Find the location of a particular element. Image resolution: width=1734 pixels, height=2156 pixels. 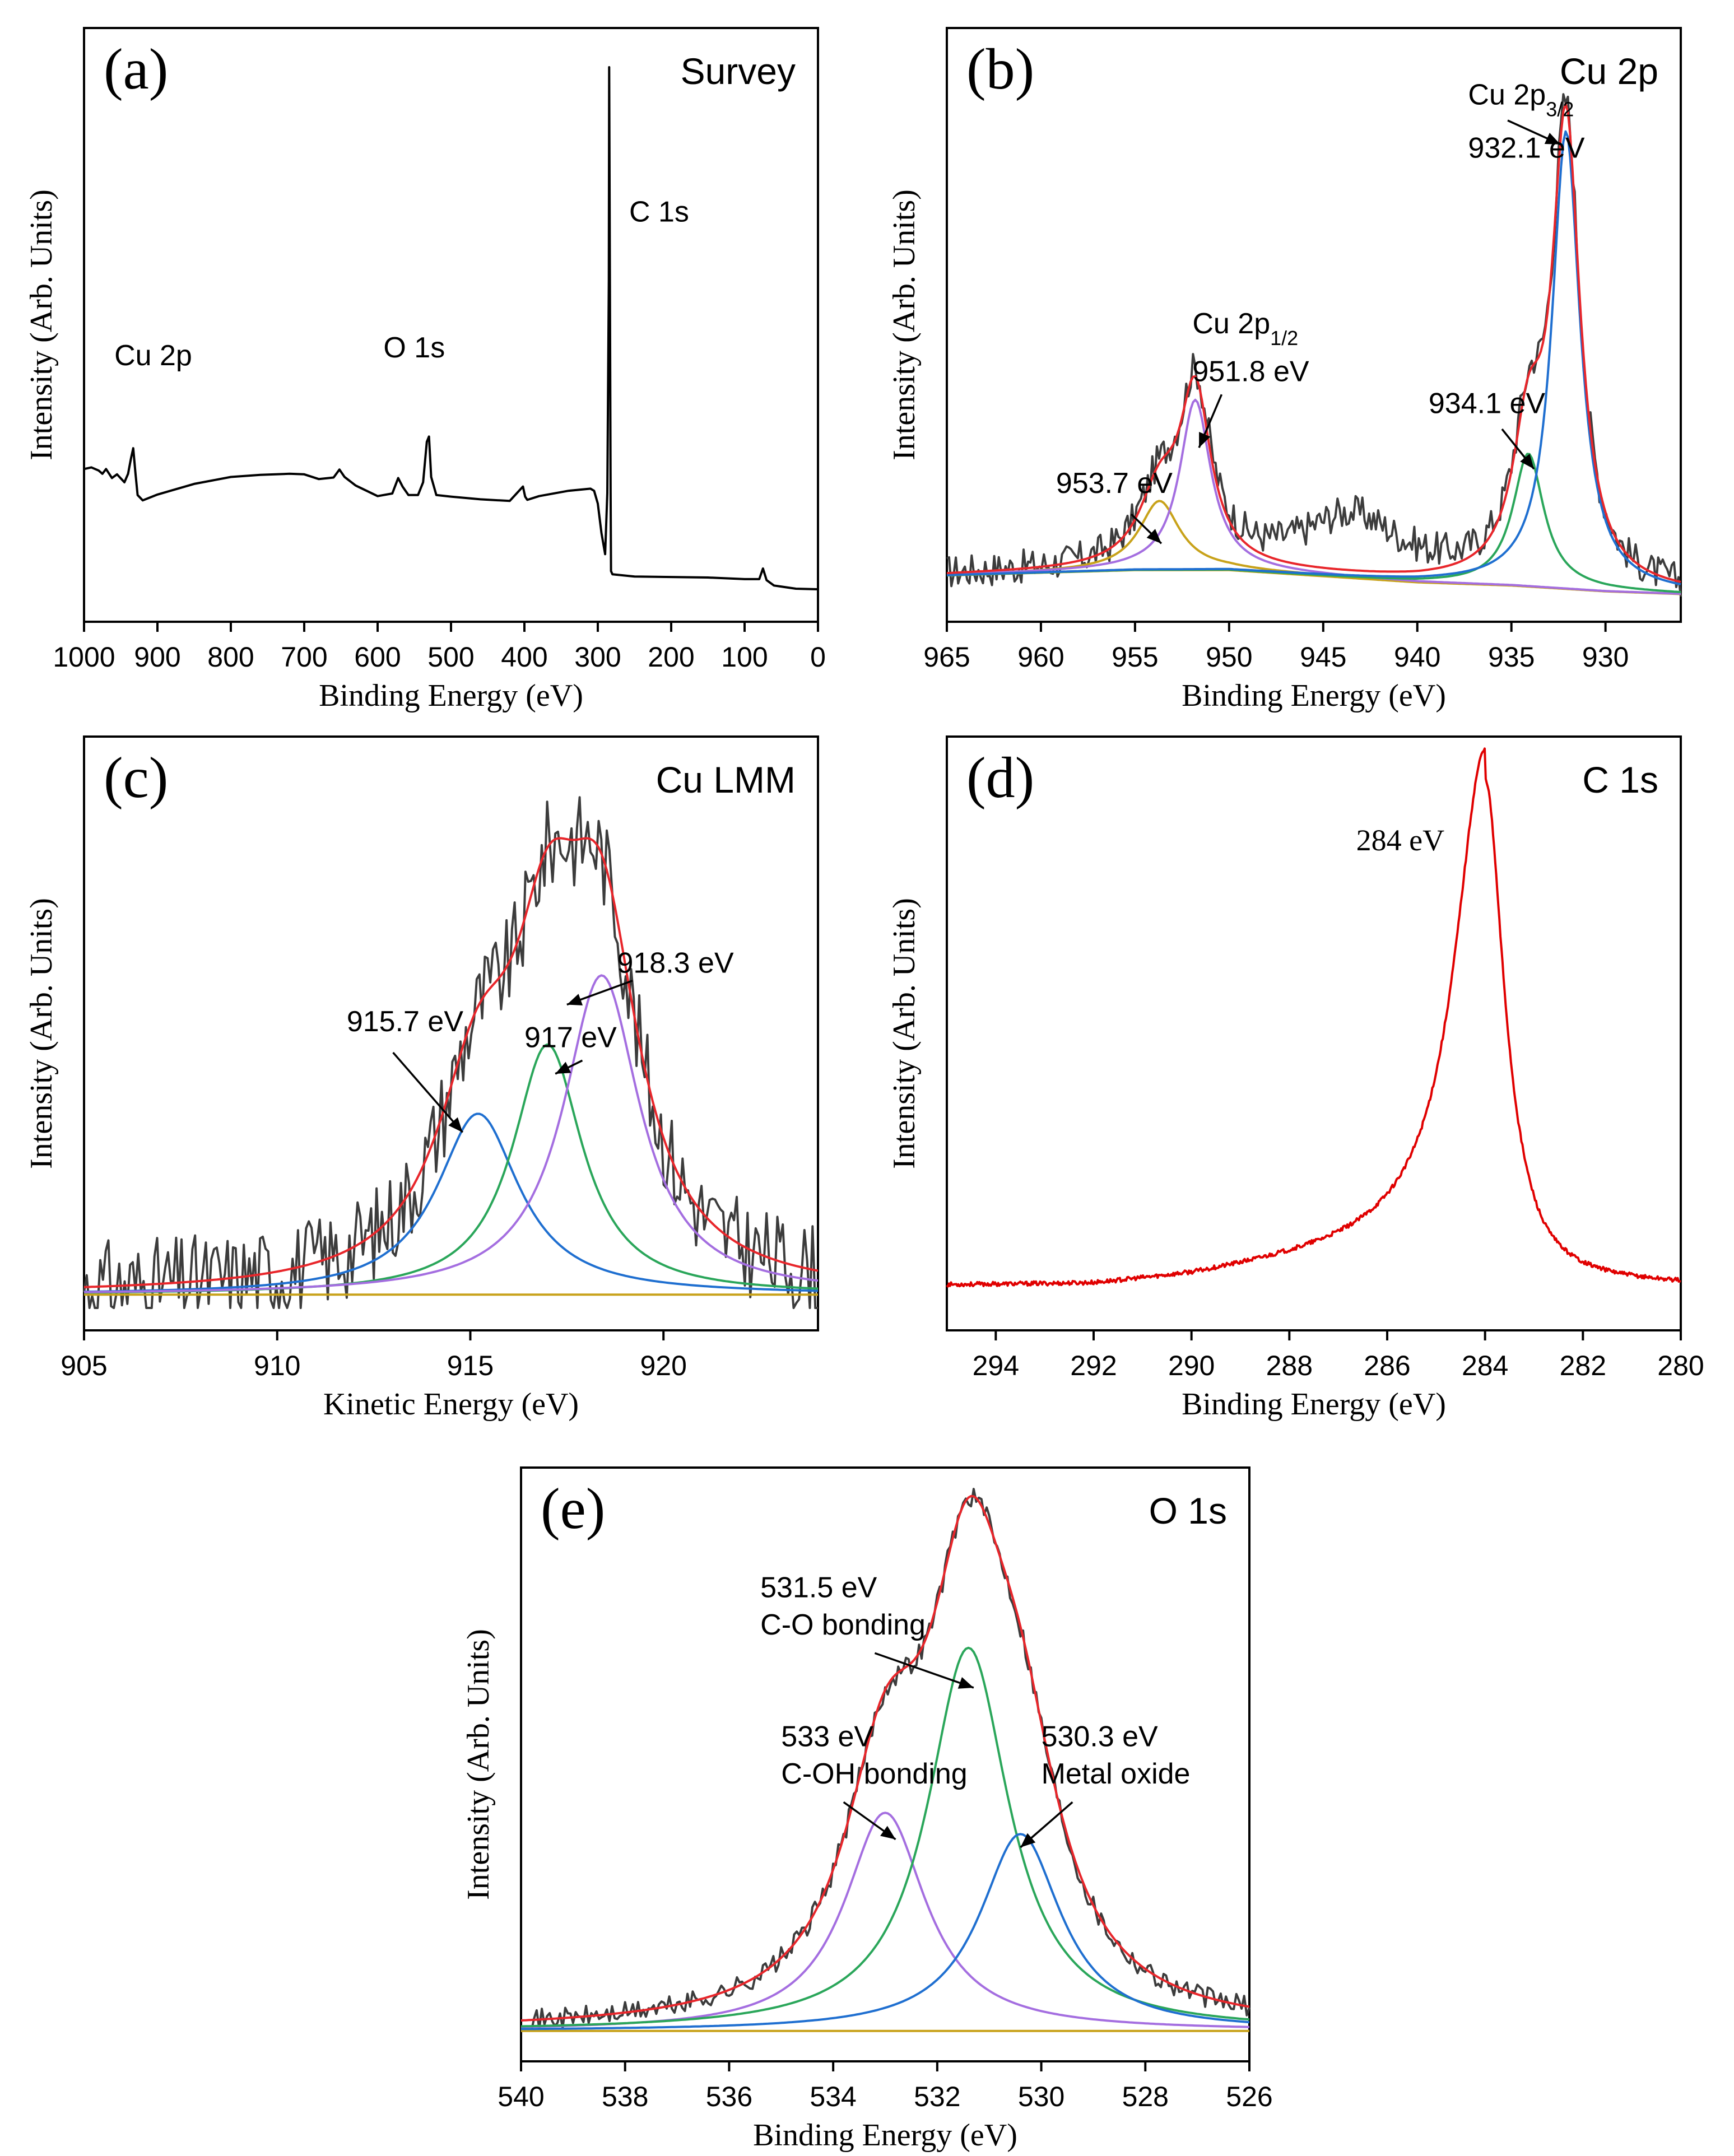

x-tick-label: 530 is located at coordinates (1041, 2096).